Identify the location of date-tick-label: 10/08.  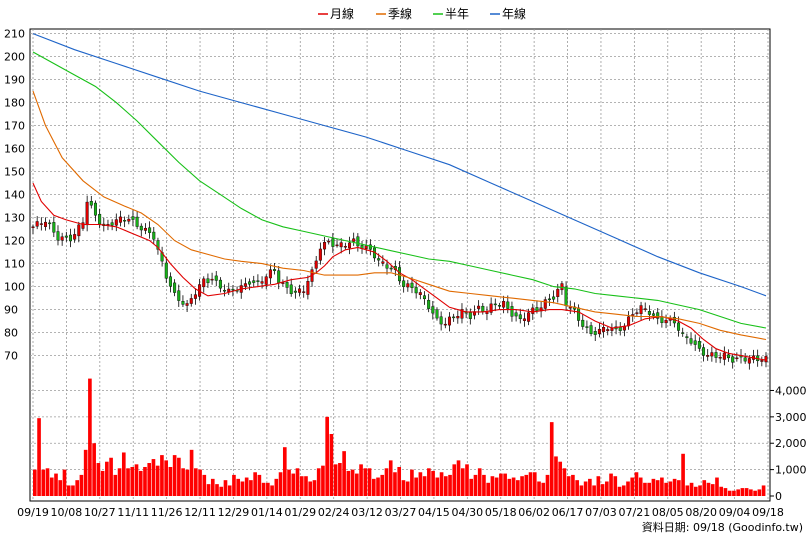
(67, 512).